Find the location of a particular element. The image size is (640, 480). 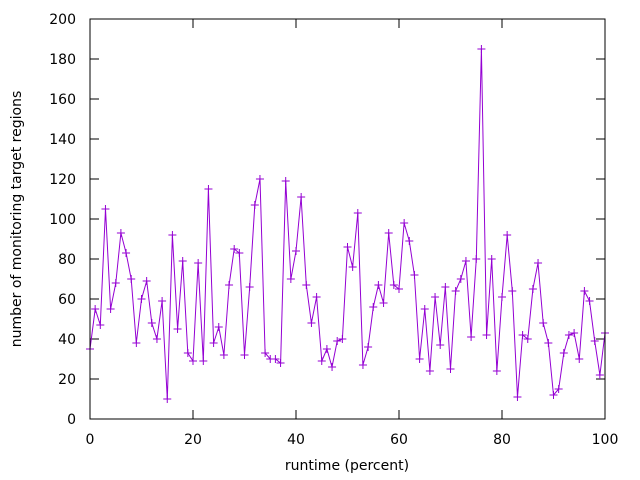

y-tick-label: 60 is located at coordinates (67, 300).